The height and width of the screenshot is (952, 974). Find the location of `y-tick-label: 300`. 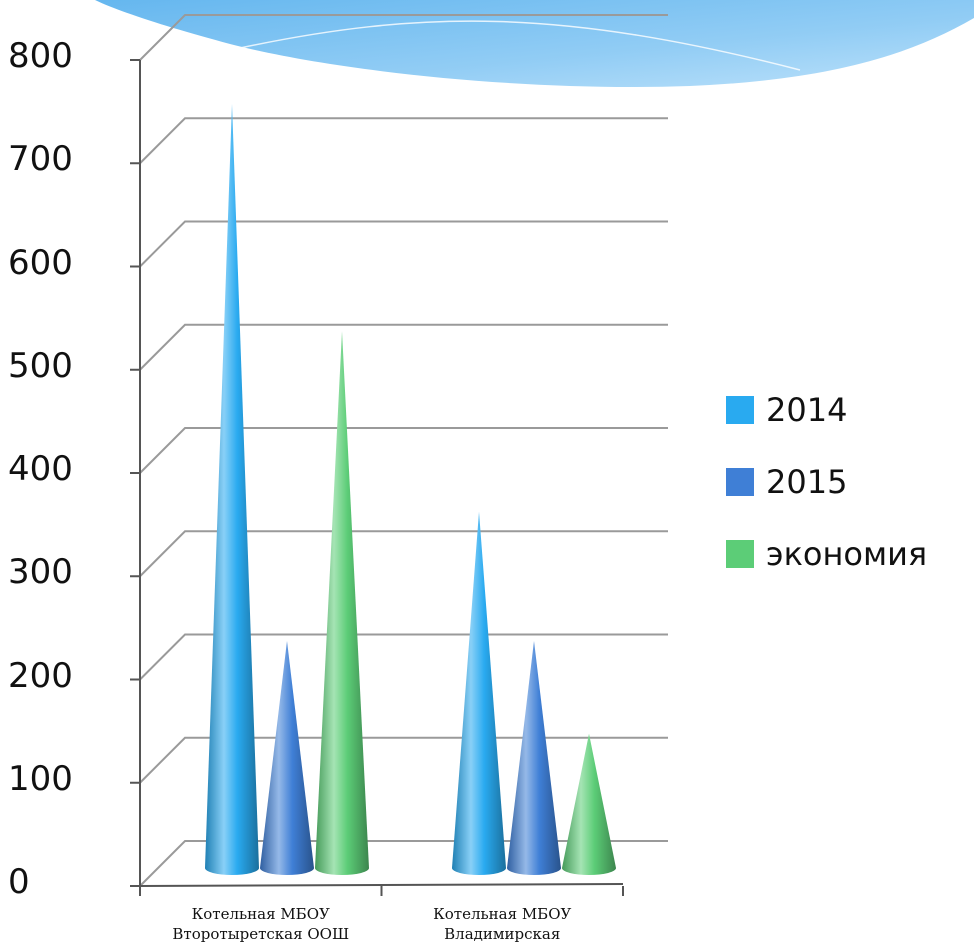

y-tick-label: 300 is located at coordinates (40, 572).